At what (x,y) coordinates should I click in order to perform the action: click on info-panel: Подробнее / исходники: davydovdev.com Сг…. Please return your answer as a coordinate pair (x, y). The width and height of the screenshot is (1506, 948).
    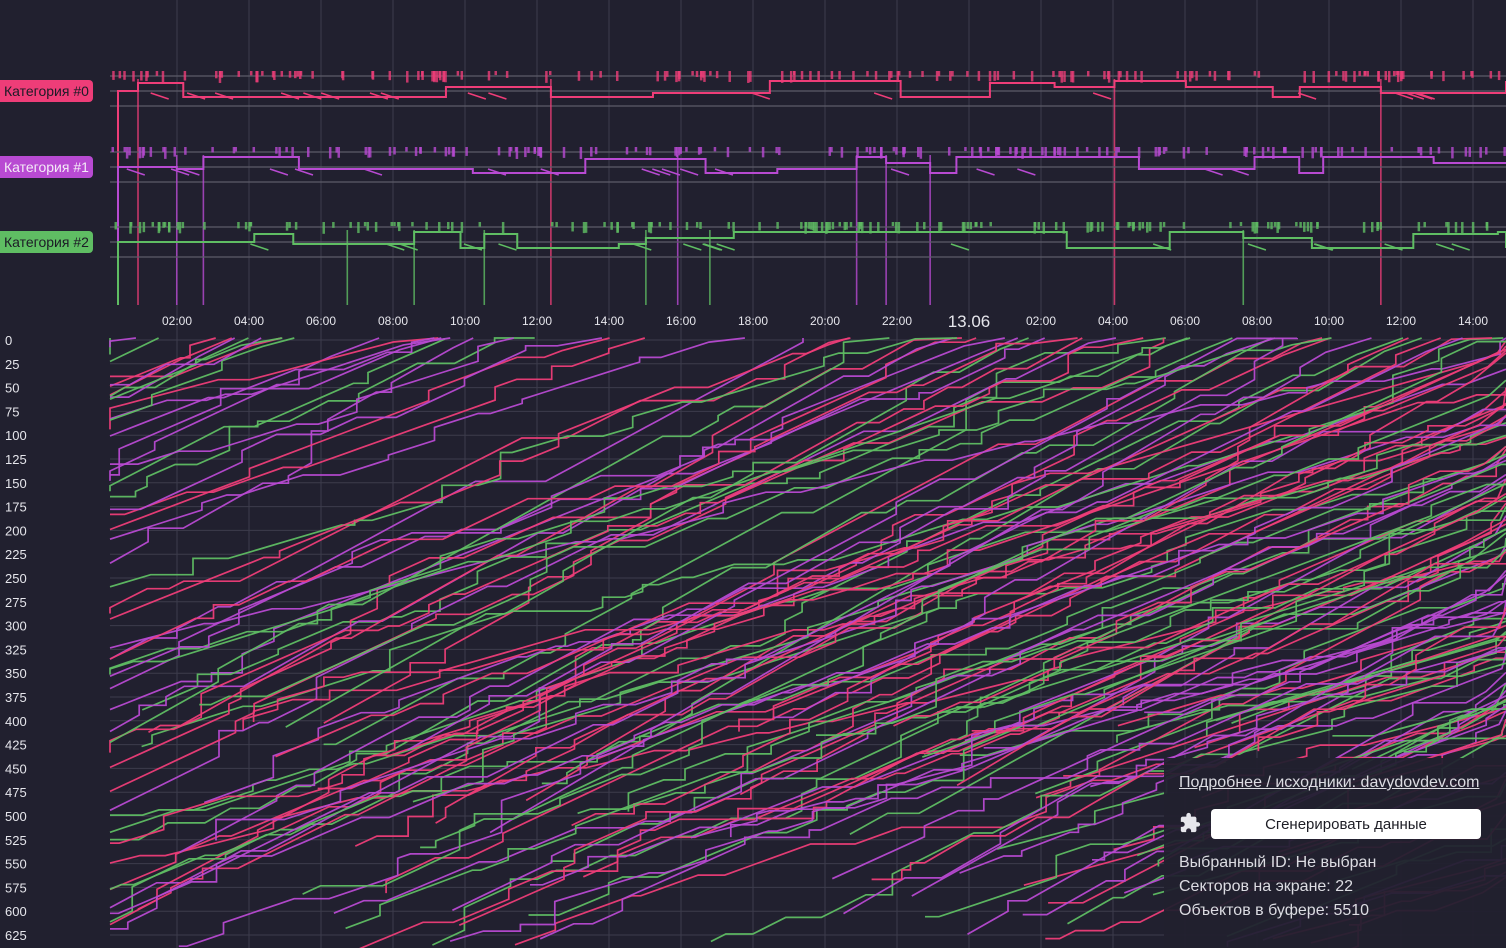
    Looking at the image, I should click on (1335, 853).